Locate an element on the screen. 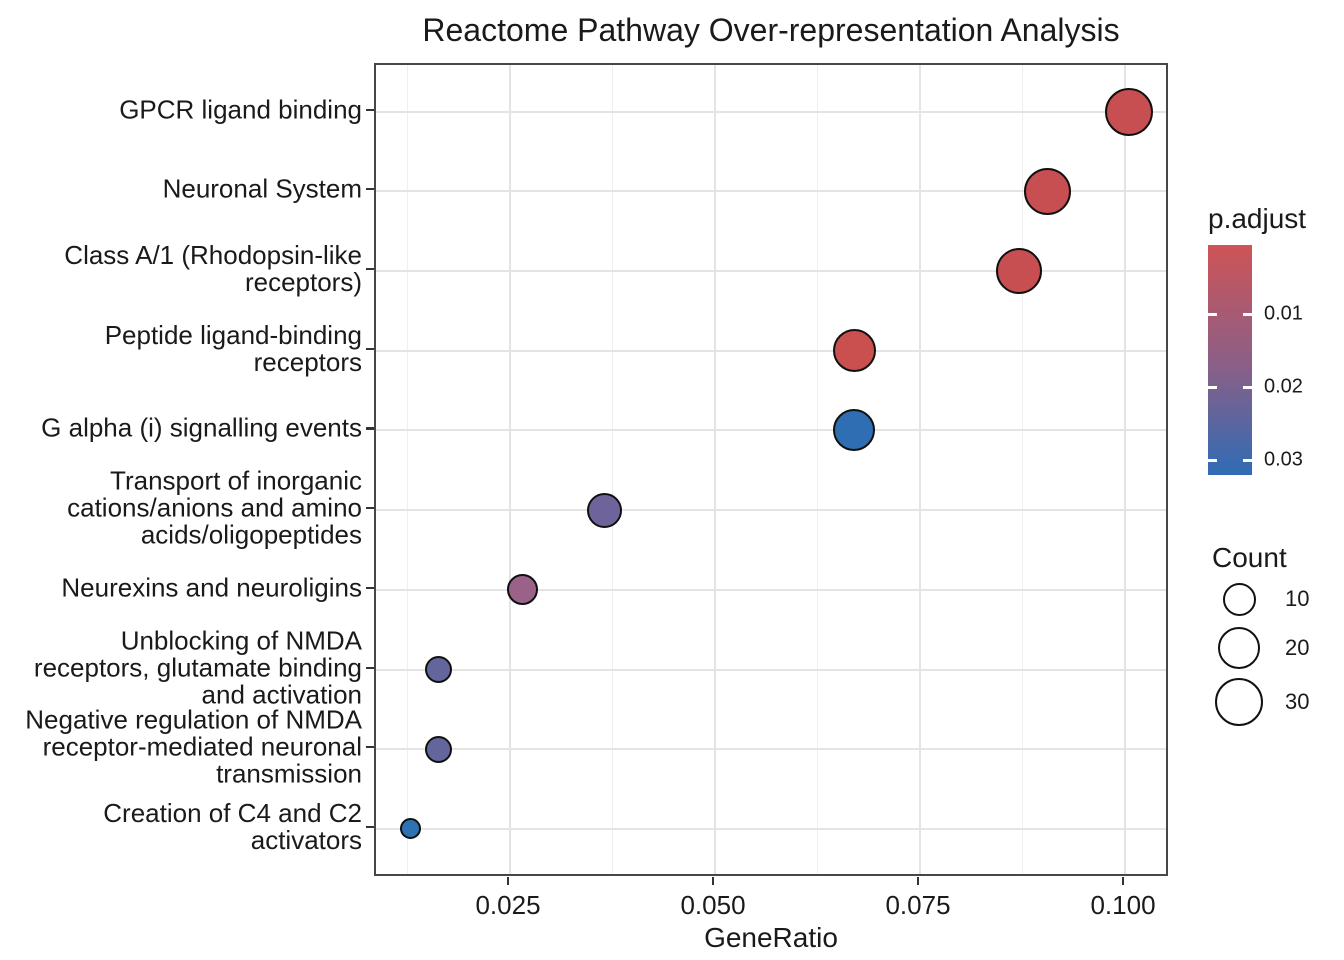 The width and height of the screenshot is (1344, 960). y-axis-label: Neurexins and neuroligins is located at coordinates (211, 587).